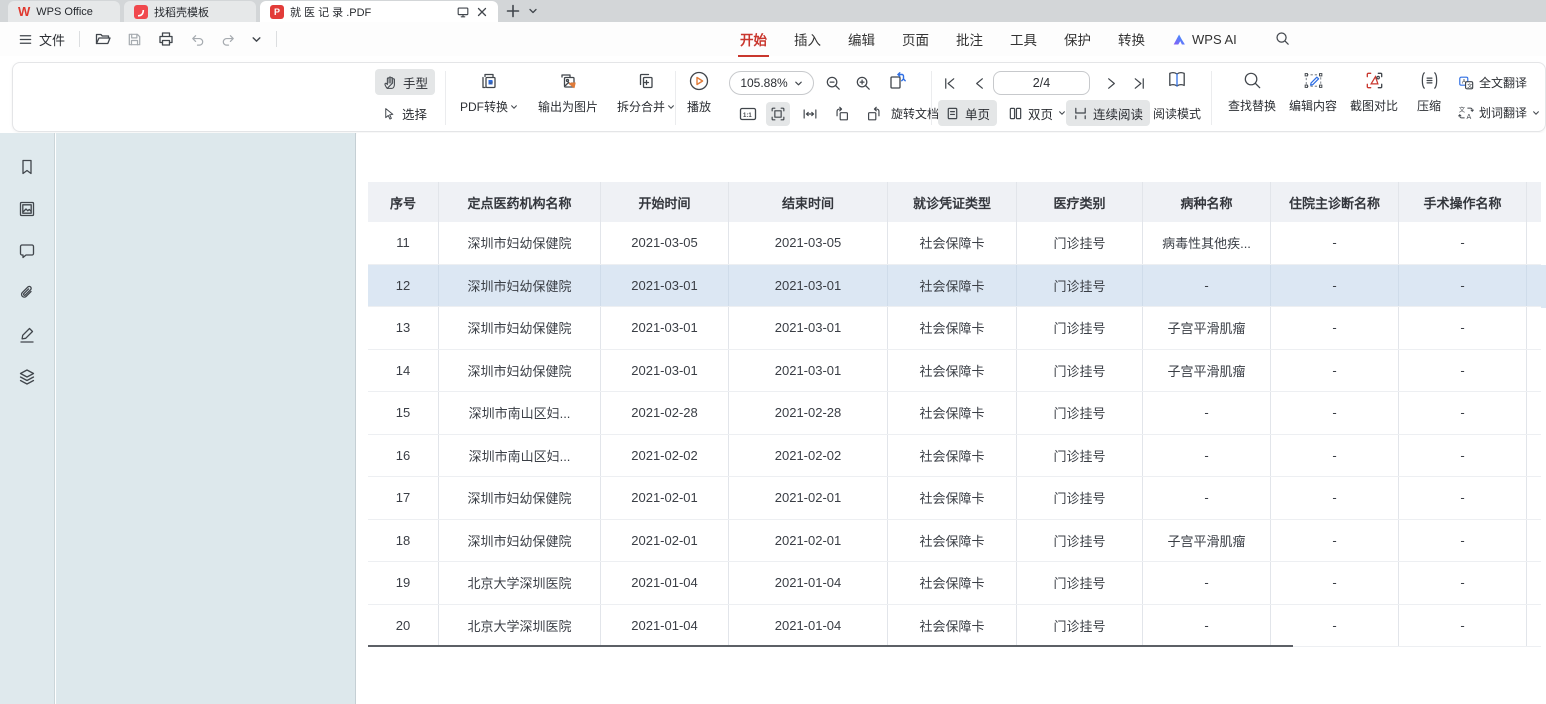  I want to click on last-page-button, so click(1139, 83).